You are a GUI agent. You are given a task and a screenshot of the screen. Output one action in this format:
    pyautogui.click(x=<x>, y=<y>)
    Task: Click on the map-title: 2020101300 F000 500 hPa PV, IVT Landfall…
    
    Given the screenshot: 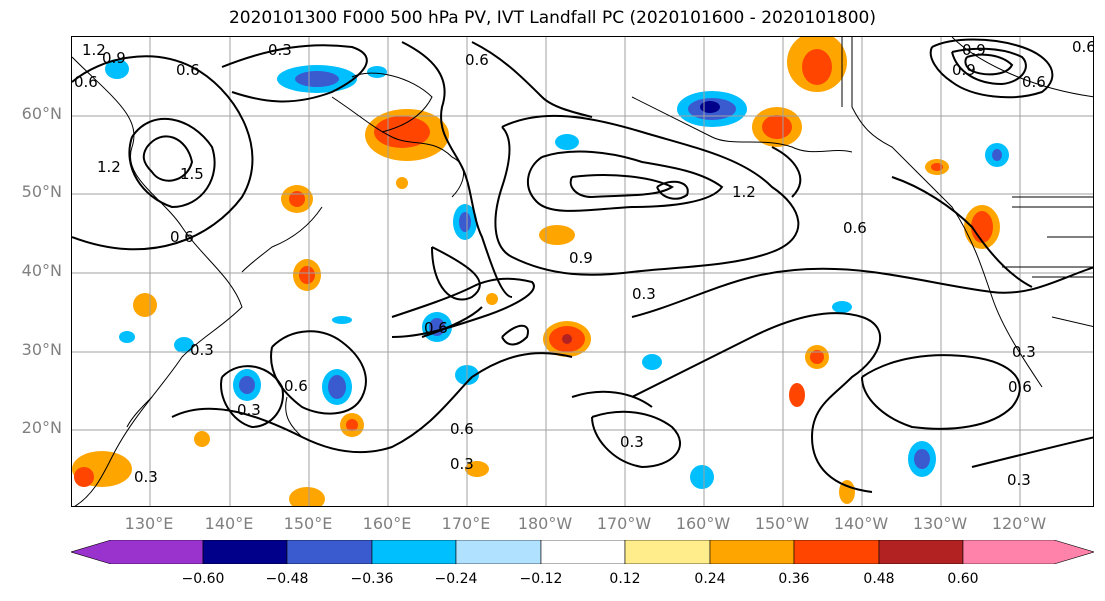 What is the action you would take?
    pyautogui.click(x=552, y=18)
    